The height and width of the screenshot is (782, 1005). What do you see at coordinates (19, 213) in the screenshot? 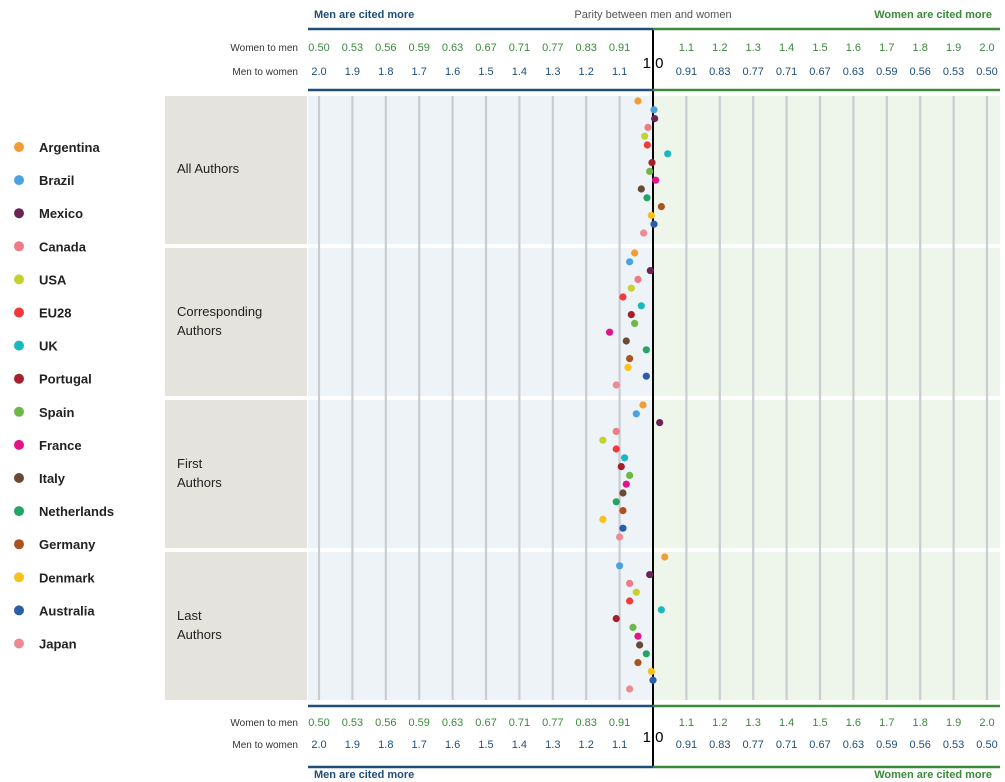
I see `legend-marker-mexico` at bounding box center [19, 213].